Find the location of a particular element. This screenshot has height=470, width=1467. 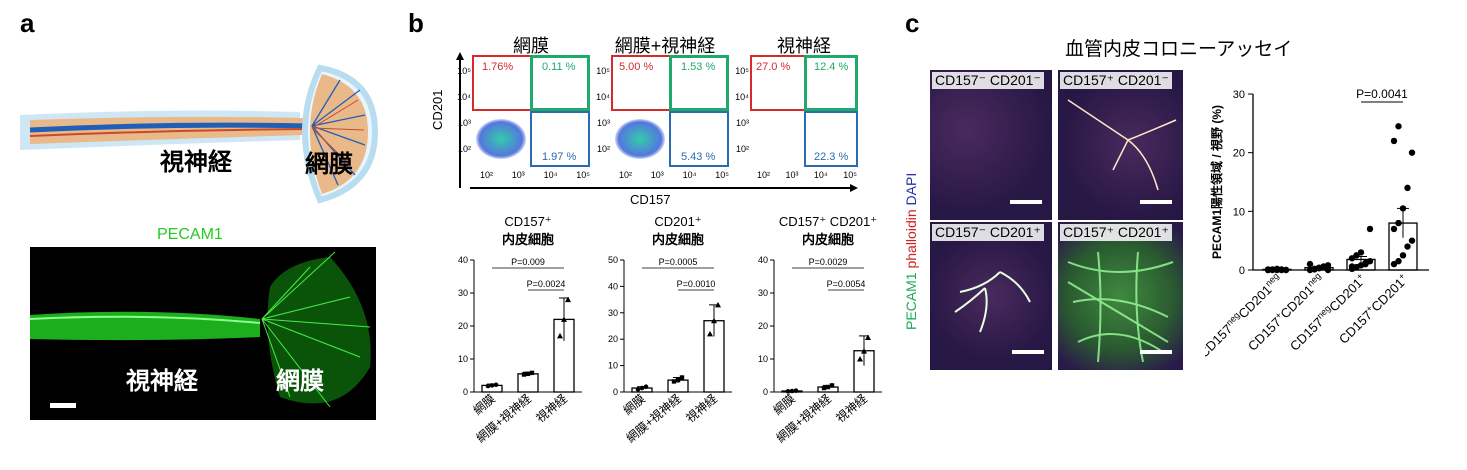

retina-signal is located at coordinates (319, 330).